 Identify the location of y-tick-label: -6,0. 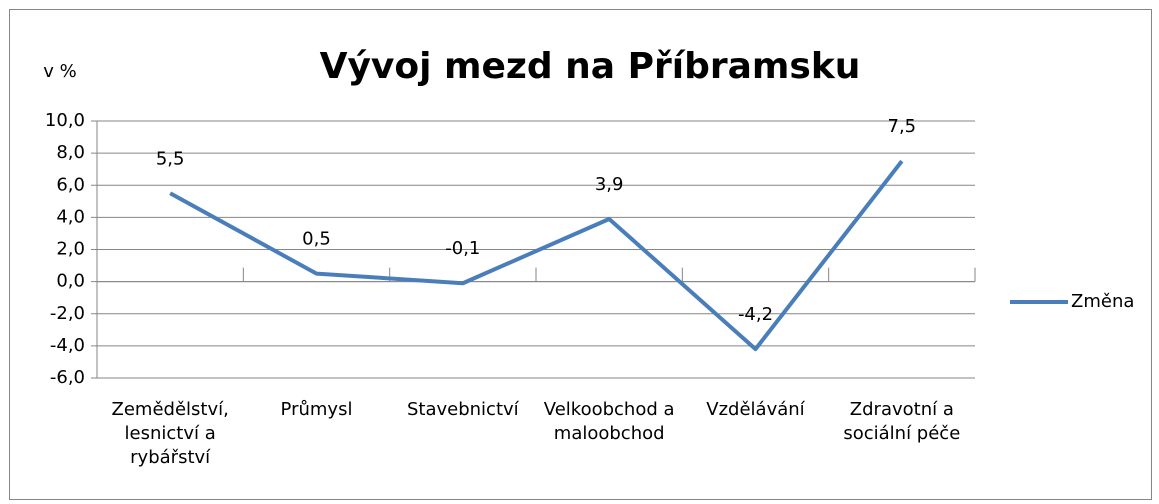
(67, 377).